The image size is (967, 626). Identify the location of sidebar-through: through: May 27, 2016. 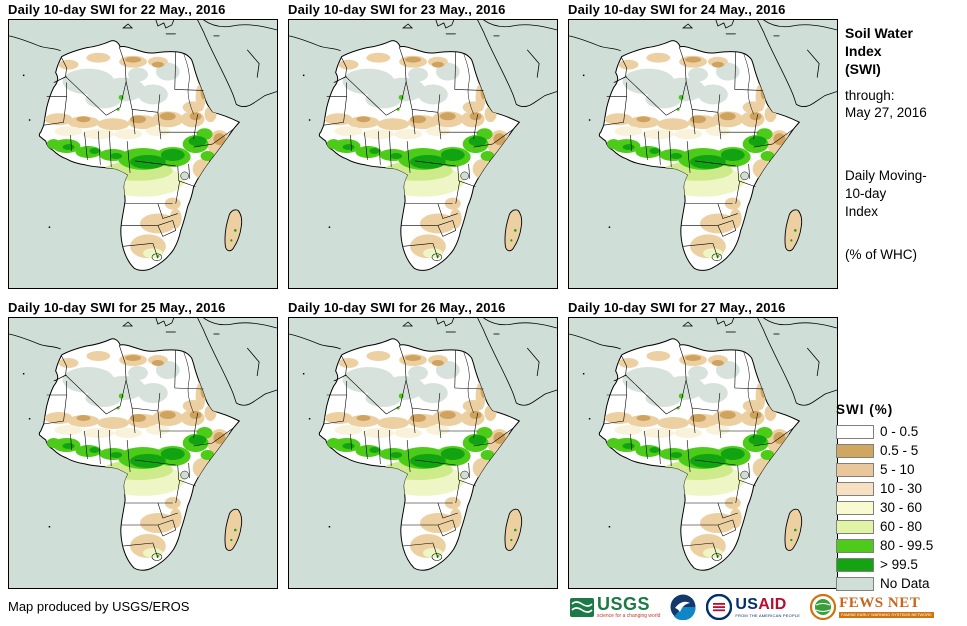
(904, 104).